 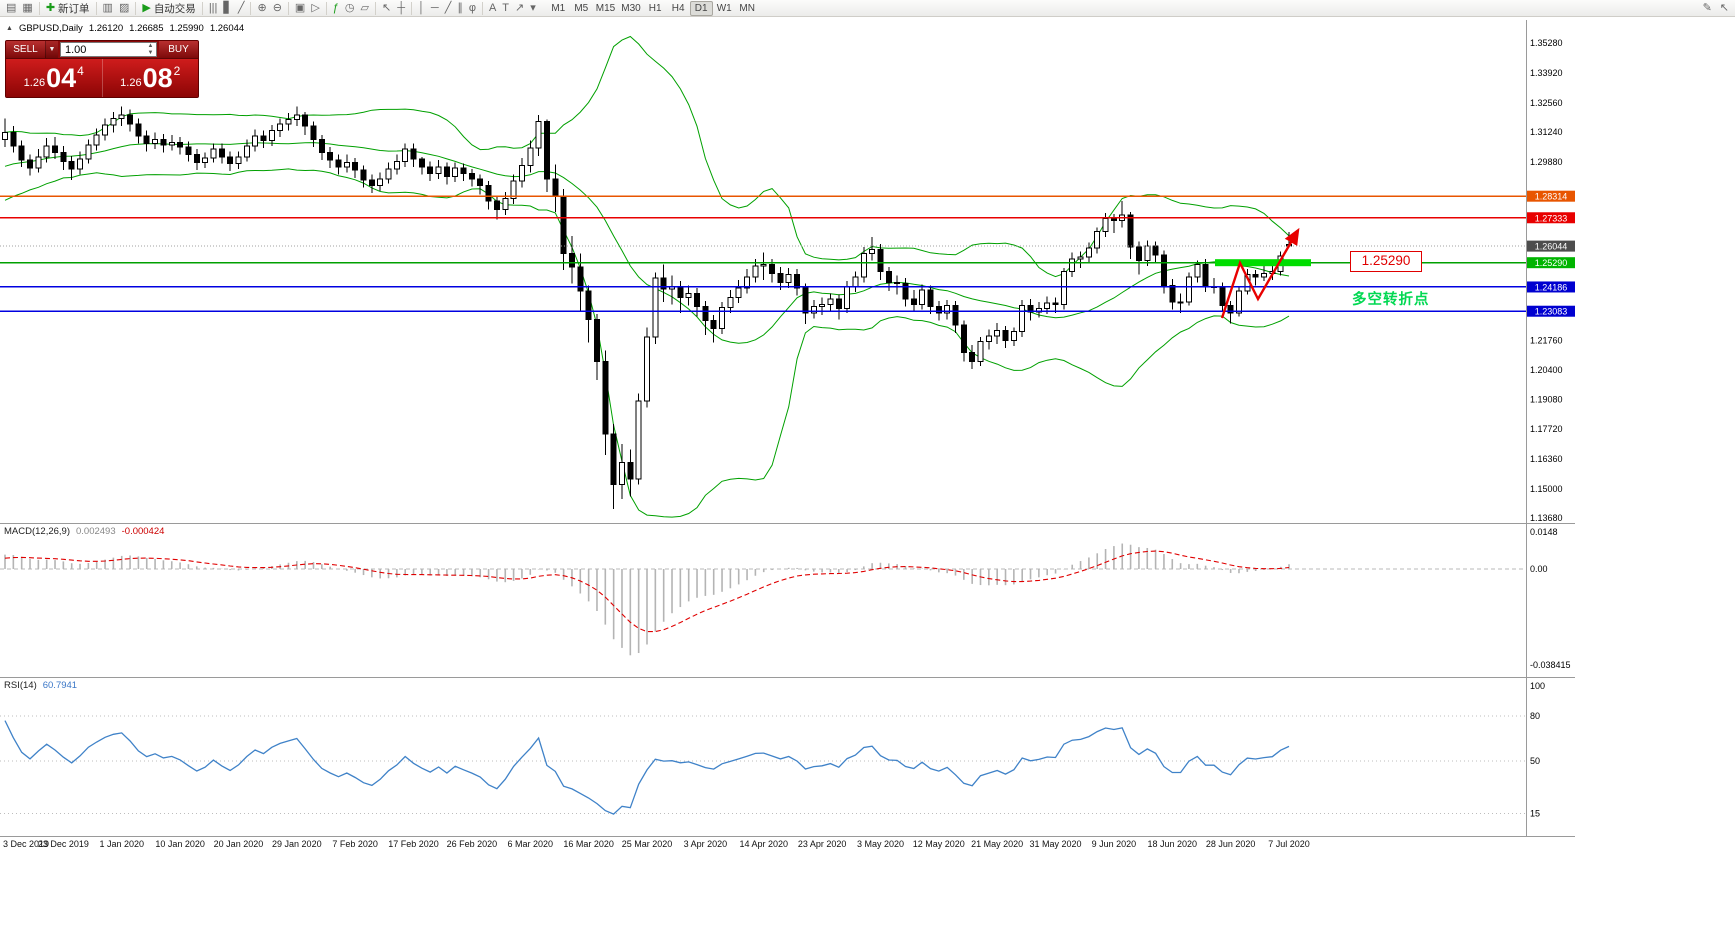 What do you see at coordinates (336, 8) in the screenshot?
I see `indicators-icon: ƒ` at bounding box center [336, 8].